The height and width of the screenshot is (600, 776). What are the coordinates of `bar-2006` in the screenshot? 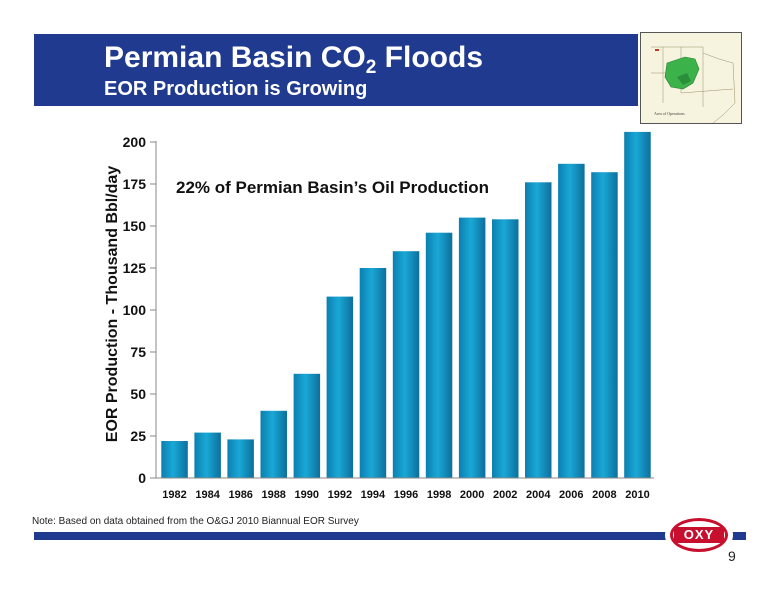 It's located at (571, 321).